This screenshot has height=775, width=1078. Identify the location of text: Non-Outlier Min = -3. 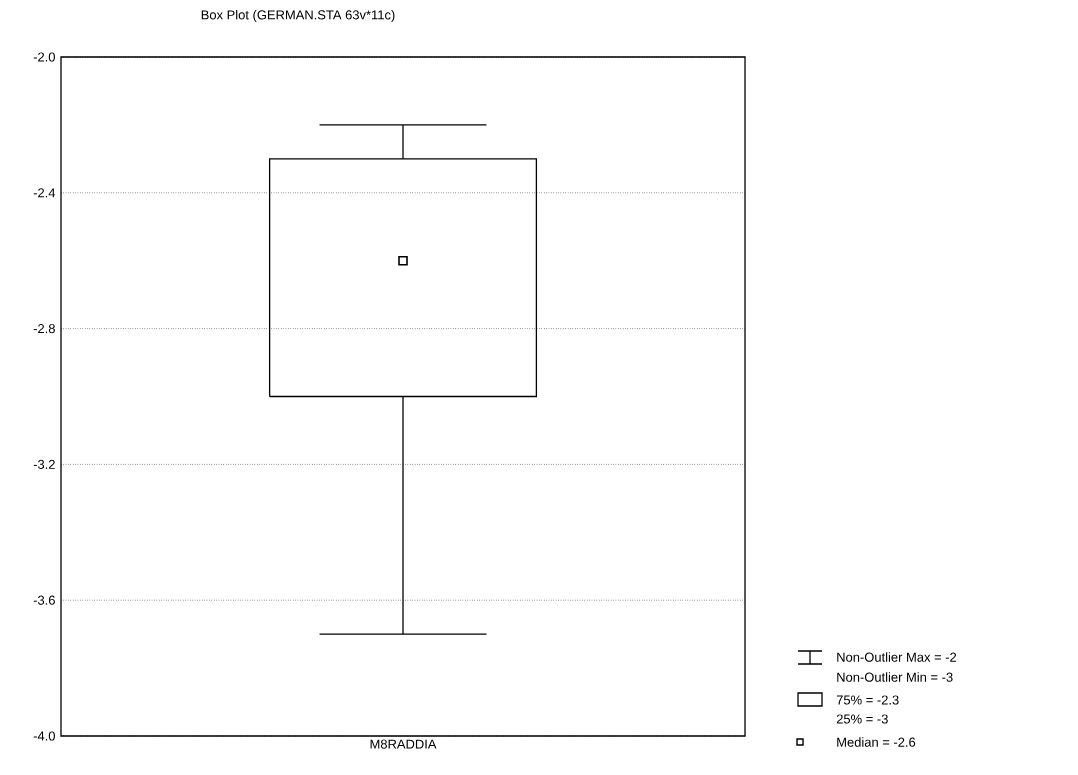
(895, 677).